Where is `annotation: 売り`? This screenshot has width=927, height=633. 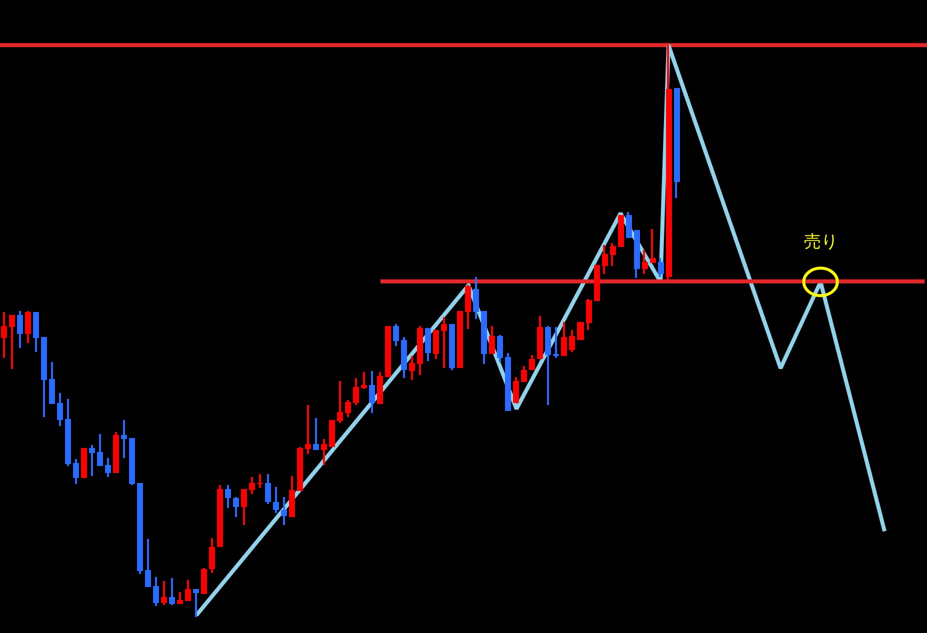
annotation: 売り is located at coordinates (821, 242).